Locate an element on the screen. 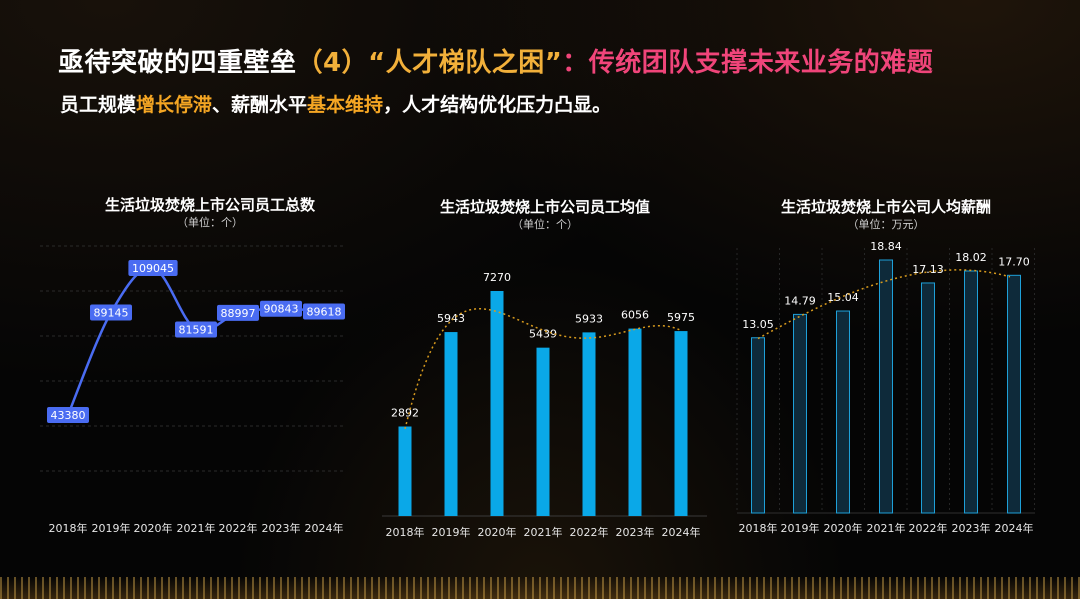  chart-1-data-label: 88997 is located at coordinates (238, 313).